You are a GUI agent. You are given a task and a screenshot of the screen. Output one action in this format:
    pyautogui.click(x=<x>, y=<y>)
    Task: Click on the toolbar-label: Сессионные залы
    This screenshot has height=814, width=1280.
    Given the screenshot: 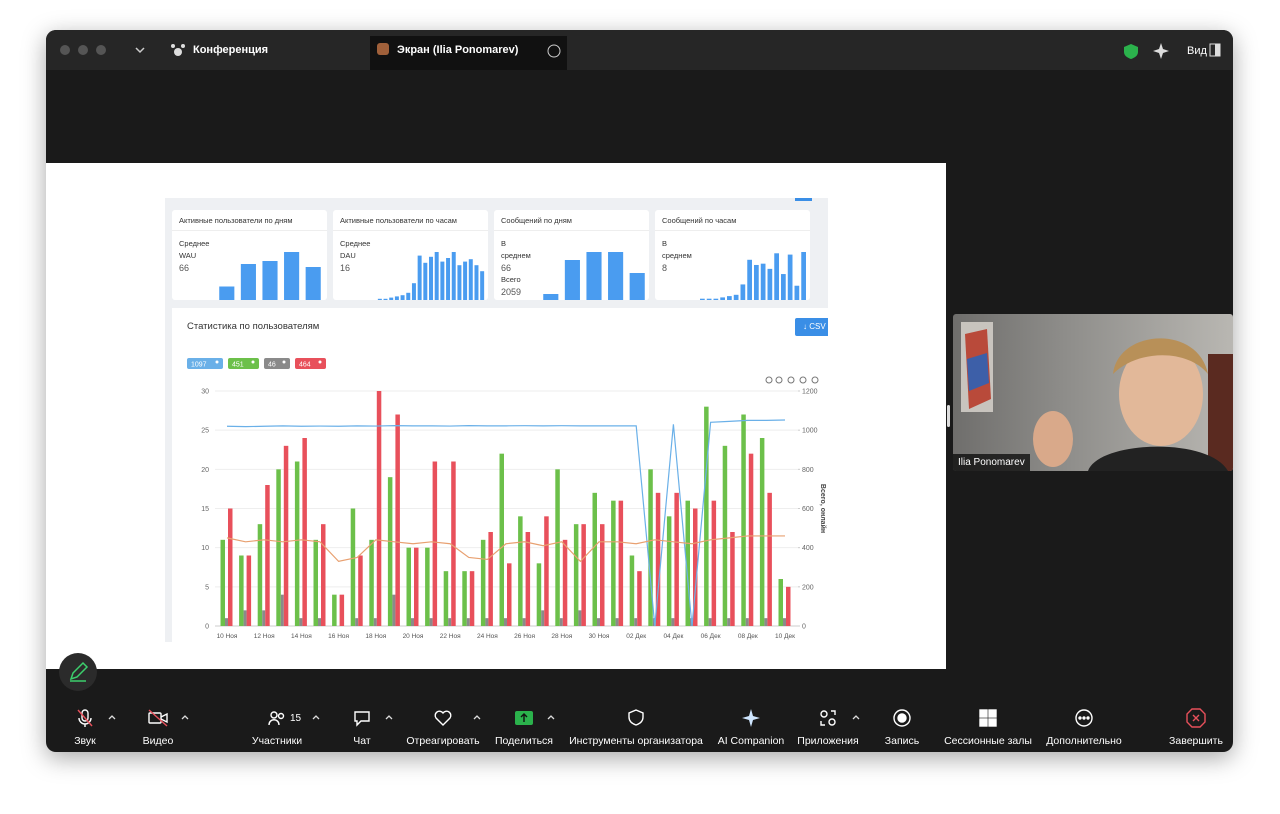 What is the action you would take?
    pyautogui.click(x=988, y=741)
    